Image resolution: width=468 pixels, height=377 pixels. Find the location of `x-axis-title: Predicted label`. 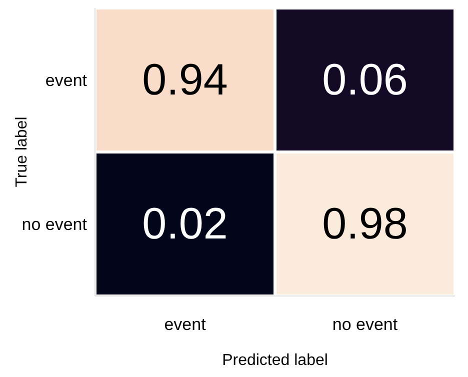

x-axis-title: Predicted label is located at coordinates (275, 360).